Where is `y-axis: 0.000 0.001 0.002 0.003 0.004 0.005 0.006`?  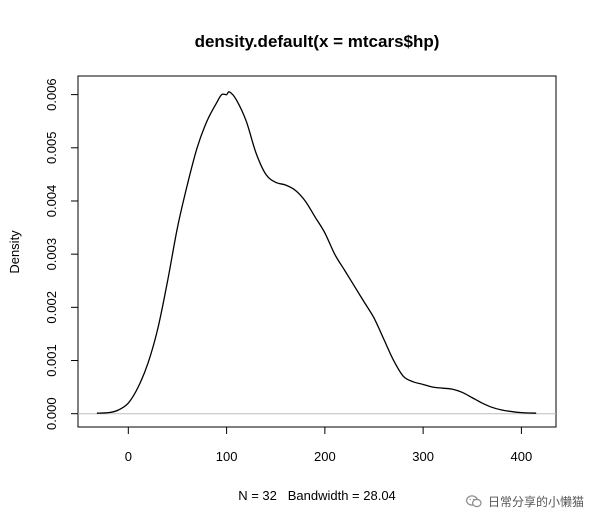
y-axis: 0.000 0.001 0.002 0.003 0.004 0.005 0.006 is located at coordinates (61, 254).